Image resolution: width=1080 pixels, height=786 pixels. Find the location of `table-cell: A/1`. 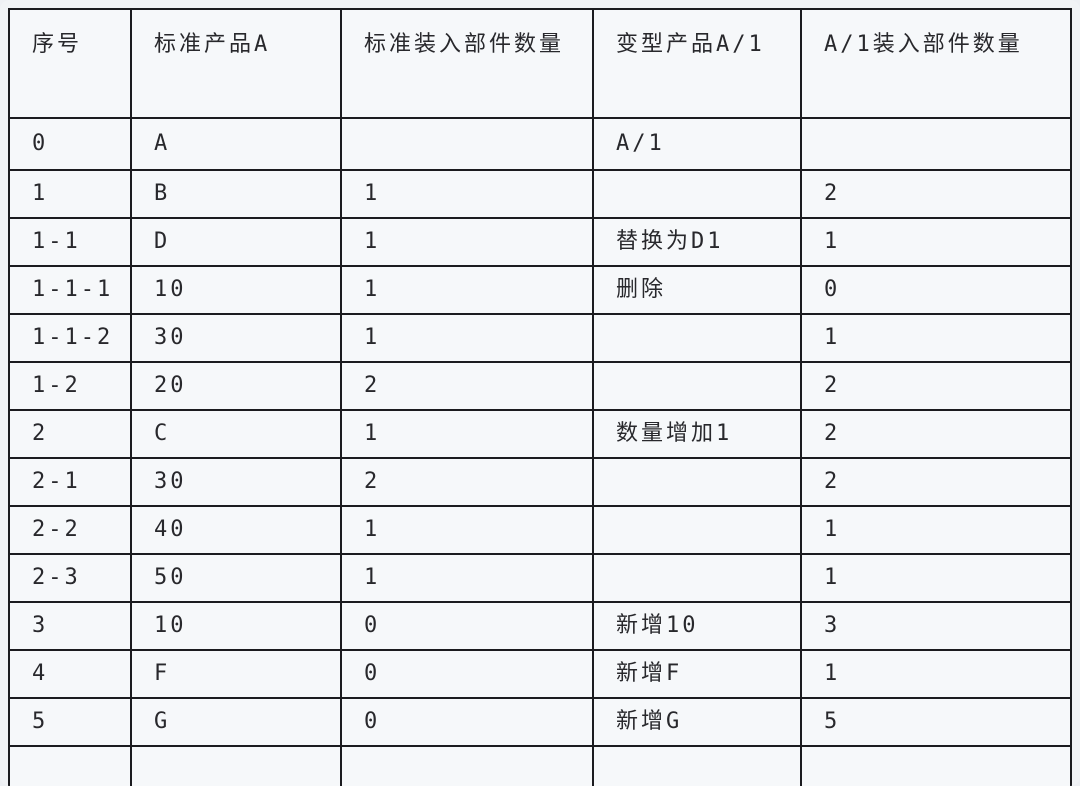

table-cell: A/1 is located at coordinates (697, 144).